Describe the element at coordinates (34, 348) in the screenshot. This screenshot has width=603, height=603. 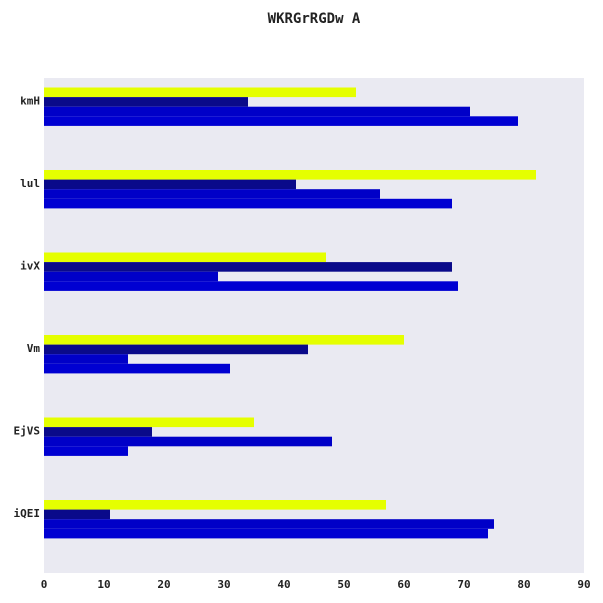
I see `y-tick-label: Vm` at that location.